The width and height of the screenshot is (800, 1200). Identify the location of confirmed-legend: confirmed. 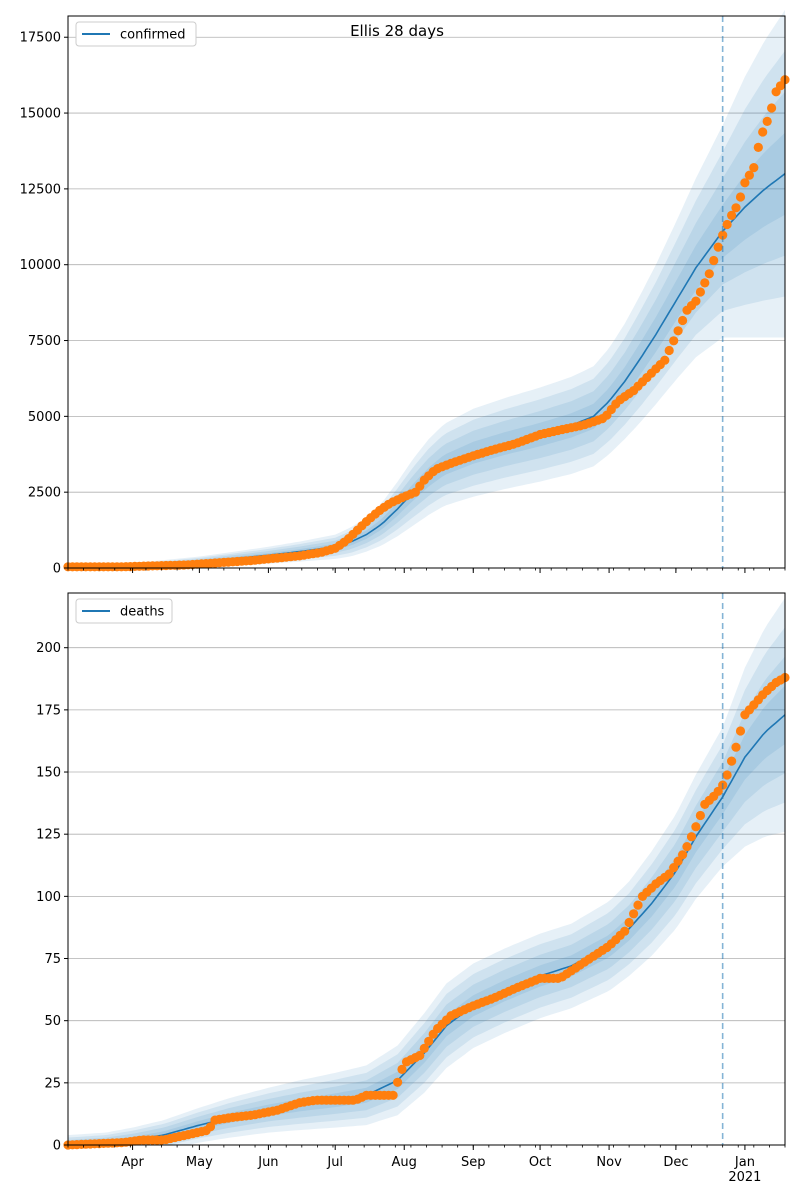
(136, 34).